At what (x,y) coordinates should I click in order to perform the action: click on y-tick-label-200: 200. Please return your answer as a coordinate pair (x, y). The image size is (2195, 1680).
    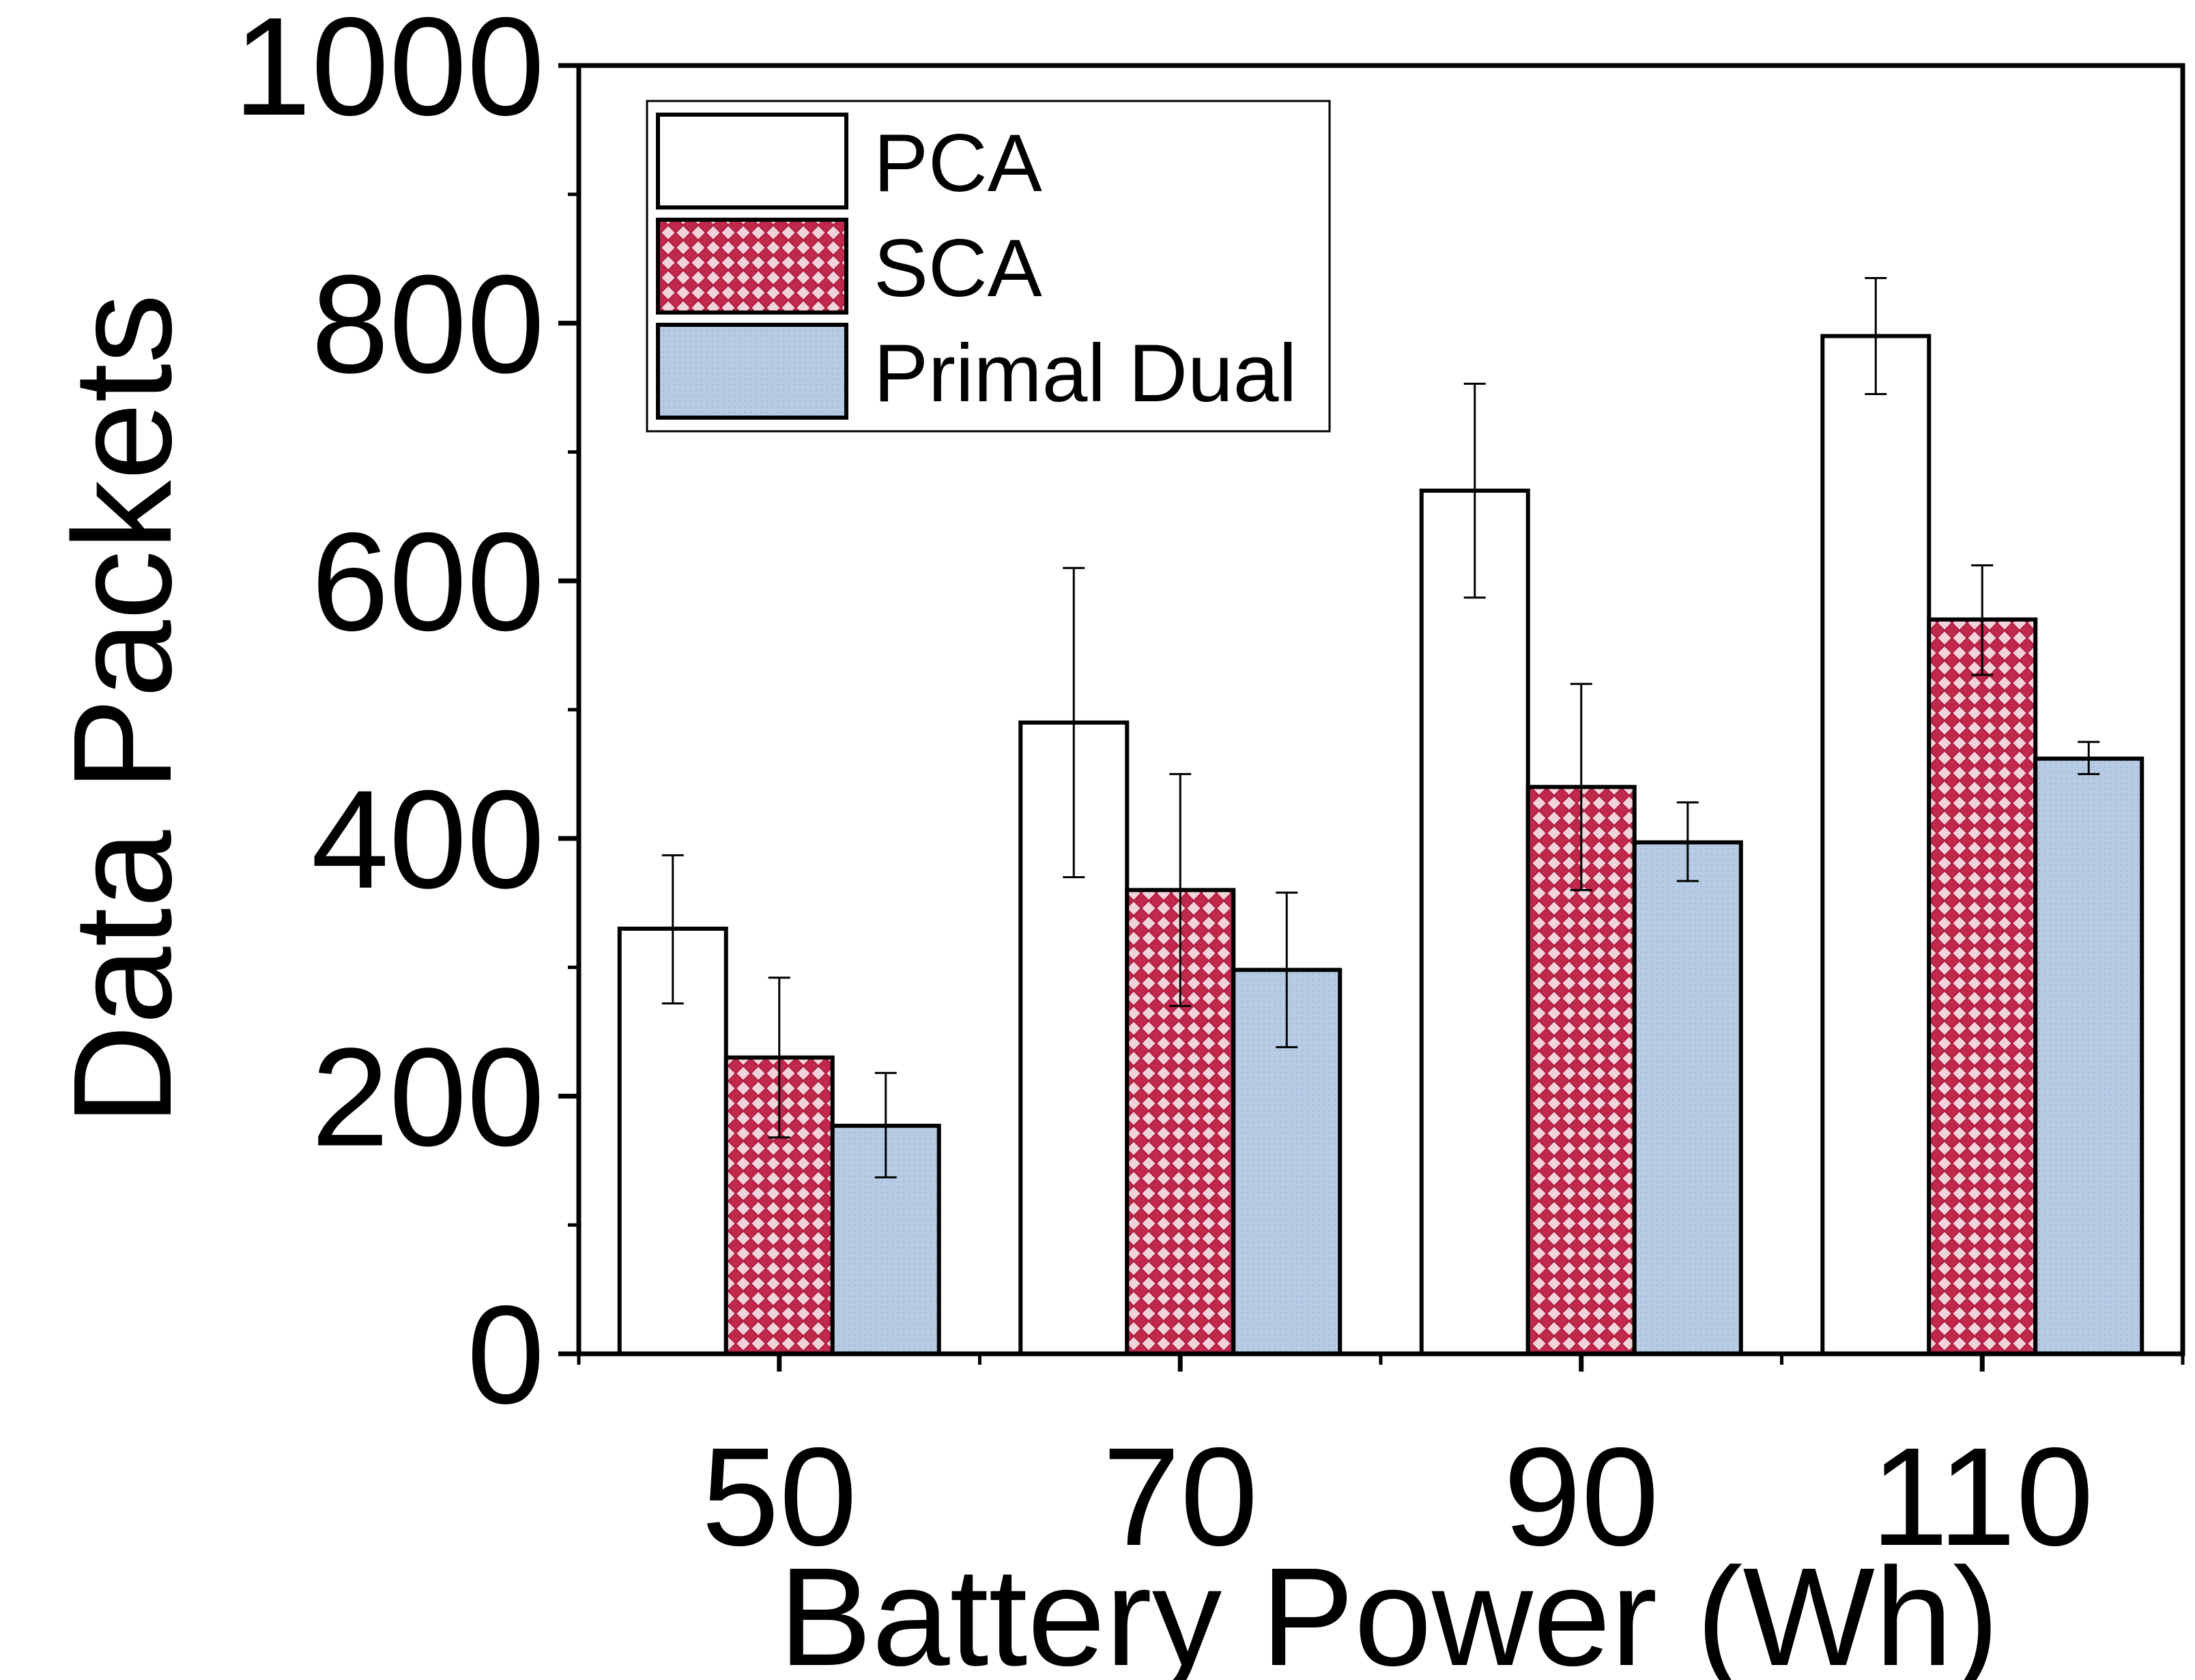
    Looking at the image, I should click on (428, 1097).